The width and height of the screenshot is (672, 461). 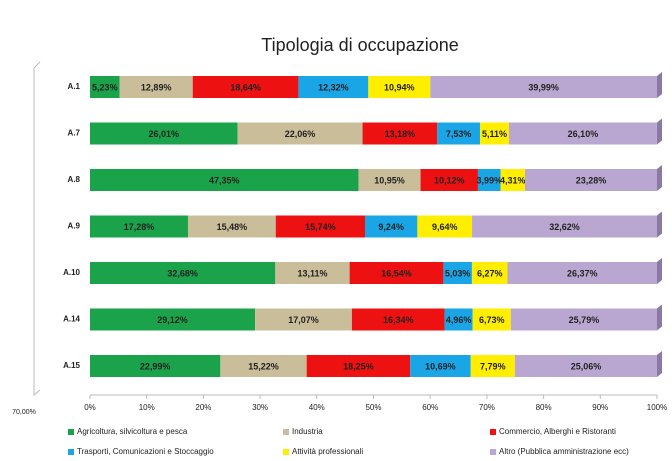 What do you see at coordinates (132, 431) in the screenshot?
I see `legend-label: Agricoltura, silvicoltura e pesca` at bounding box center [132, 431].